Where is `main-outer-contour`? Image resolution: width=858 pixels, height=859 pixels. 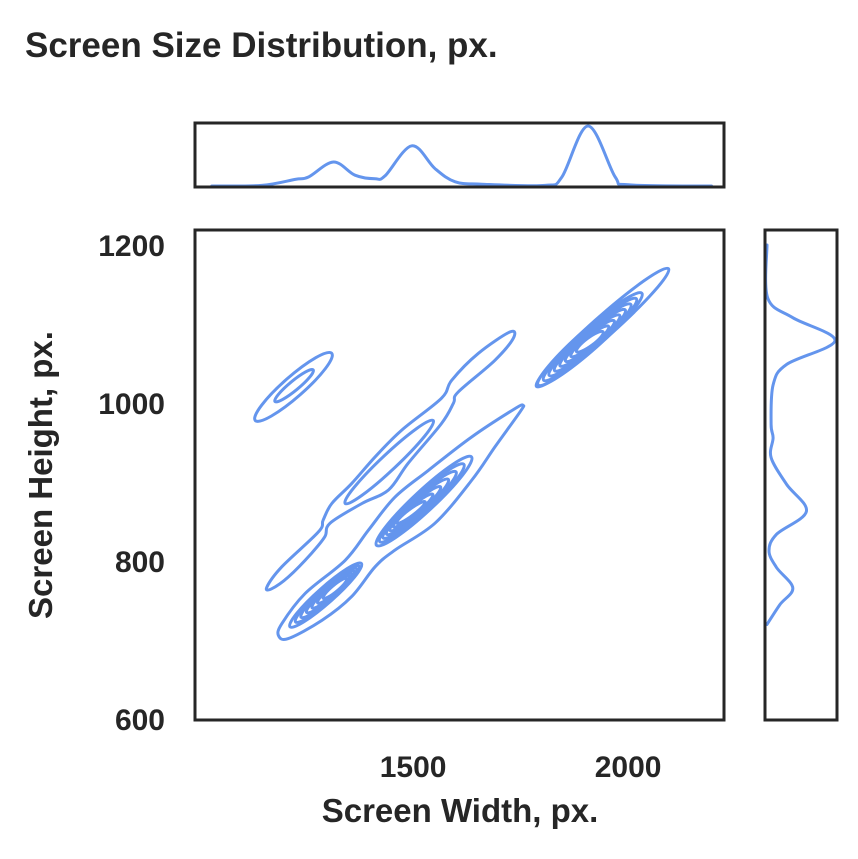 main-outer-contour is located at coordinates (401, 522).